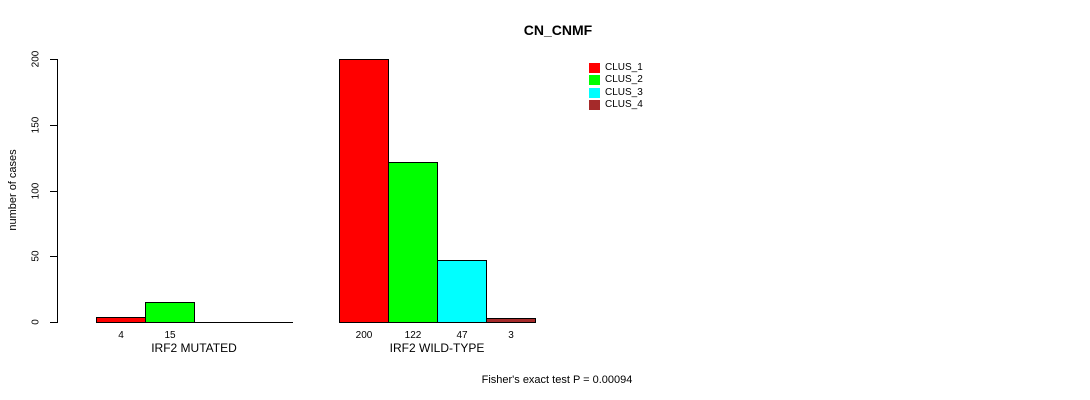  I want to click on bar-value-label: 3, so click(511, 335).